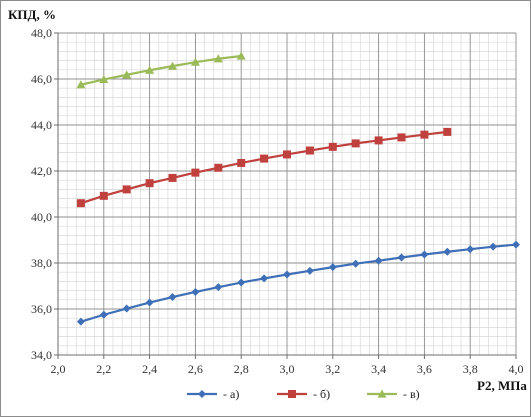  Describe the element at coordinates (502, 385) in the screenshot. I see `x-axis-title: Р2, МПа` at that location.